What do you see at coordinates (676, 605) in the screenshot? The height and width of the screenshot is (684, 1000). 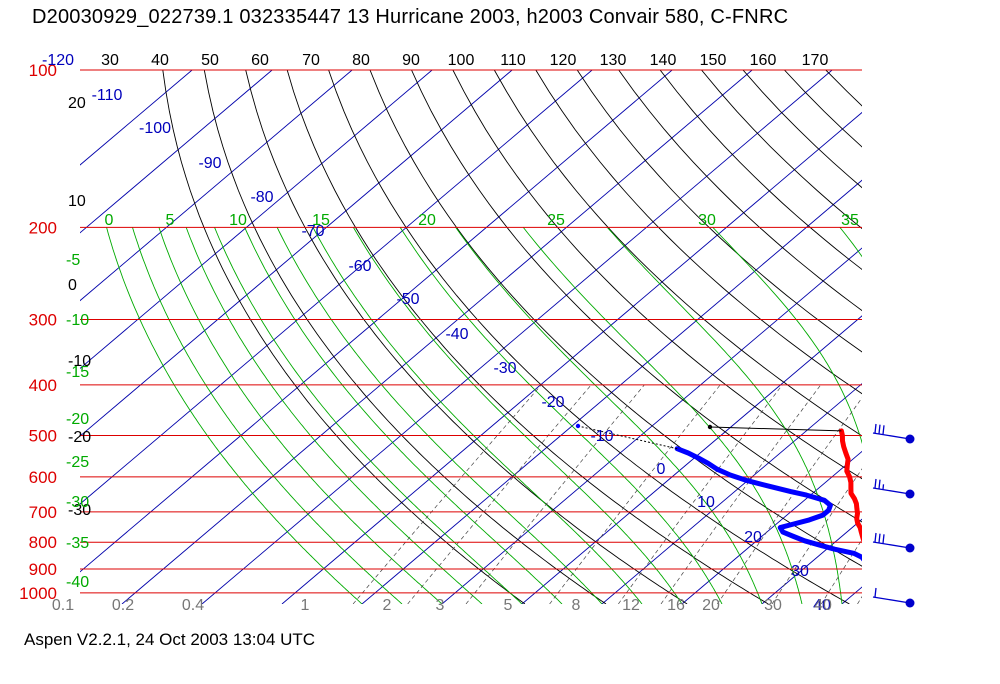 I see `mixing-ratio-label: 16` at bounding box center [676, 605].